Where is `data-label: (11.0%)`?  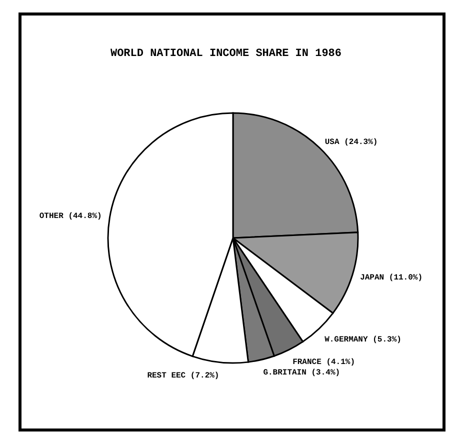
data-label: (11.0%) is located at coordinates (403, 277).